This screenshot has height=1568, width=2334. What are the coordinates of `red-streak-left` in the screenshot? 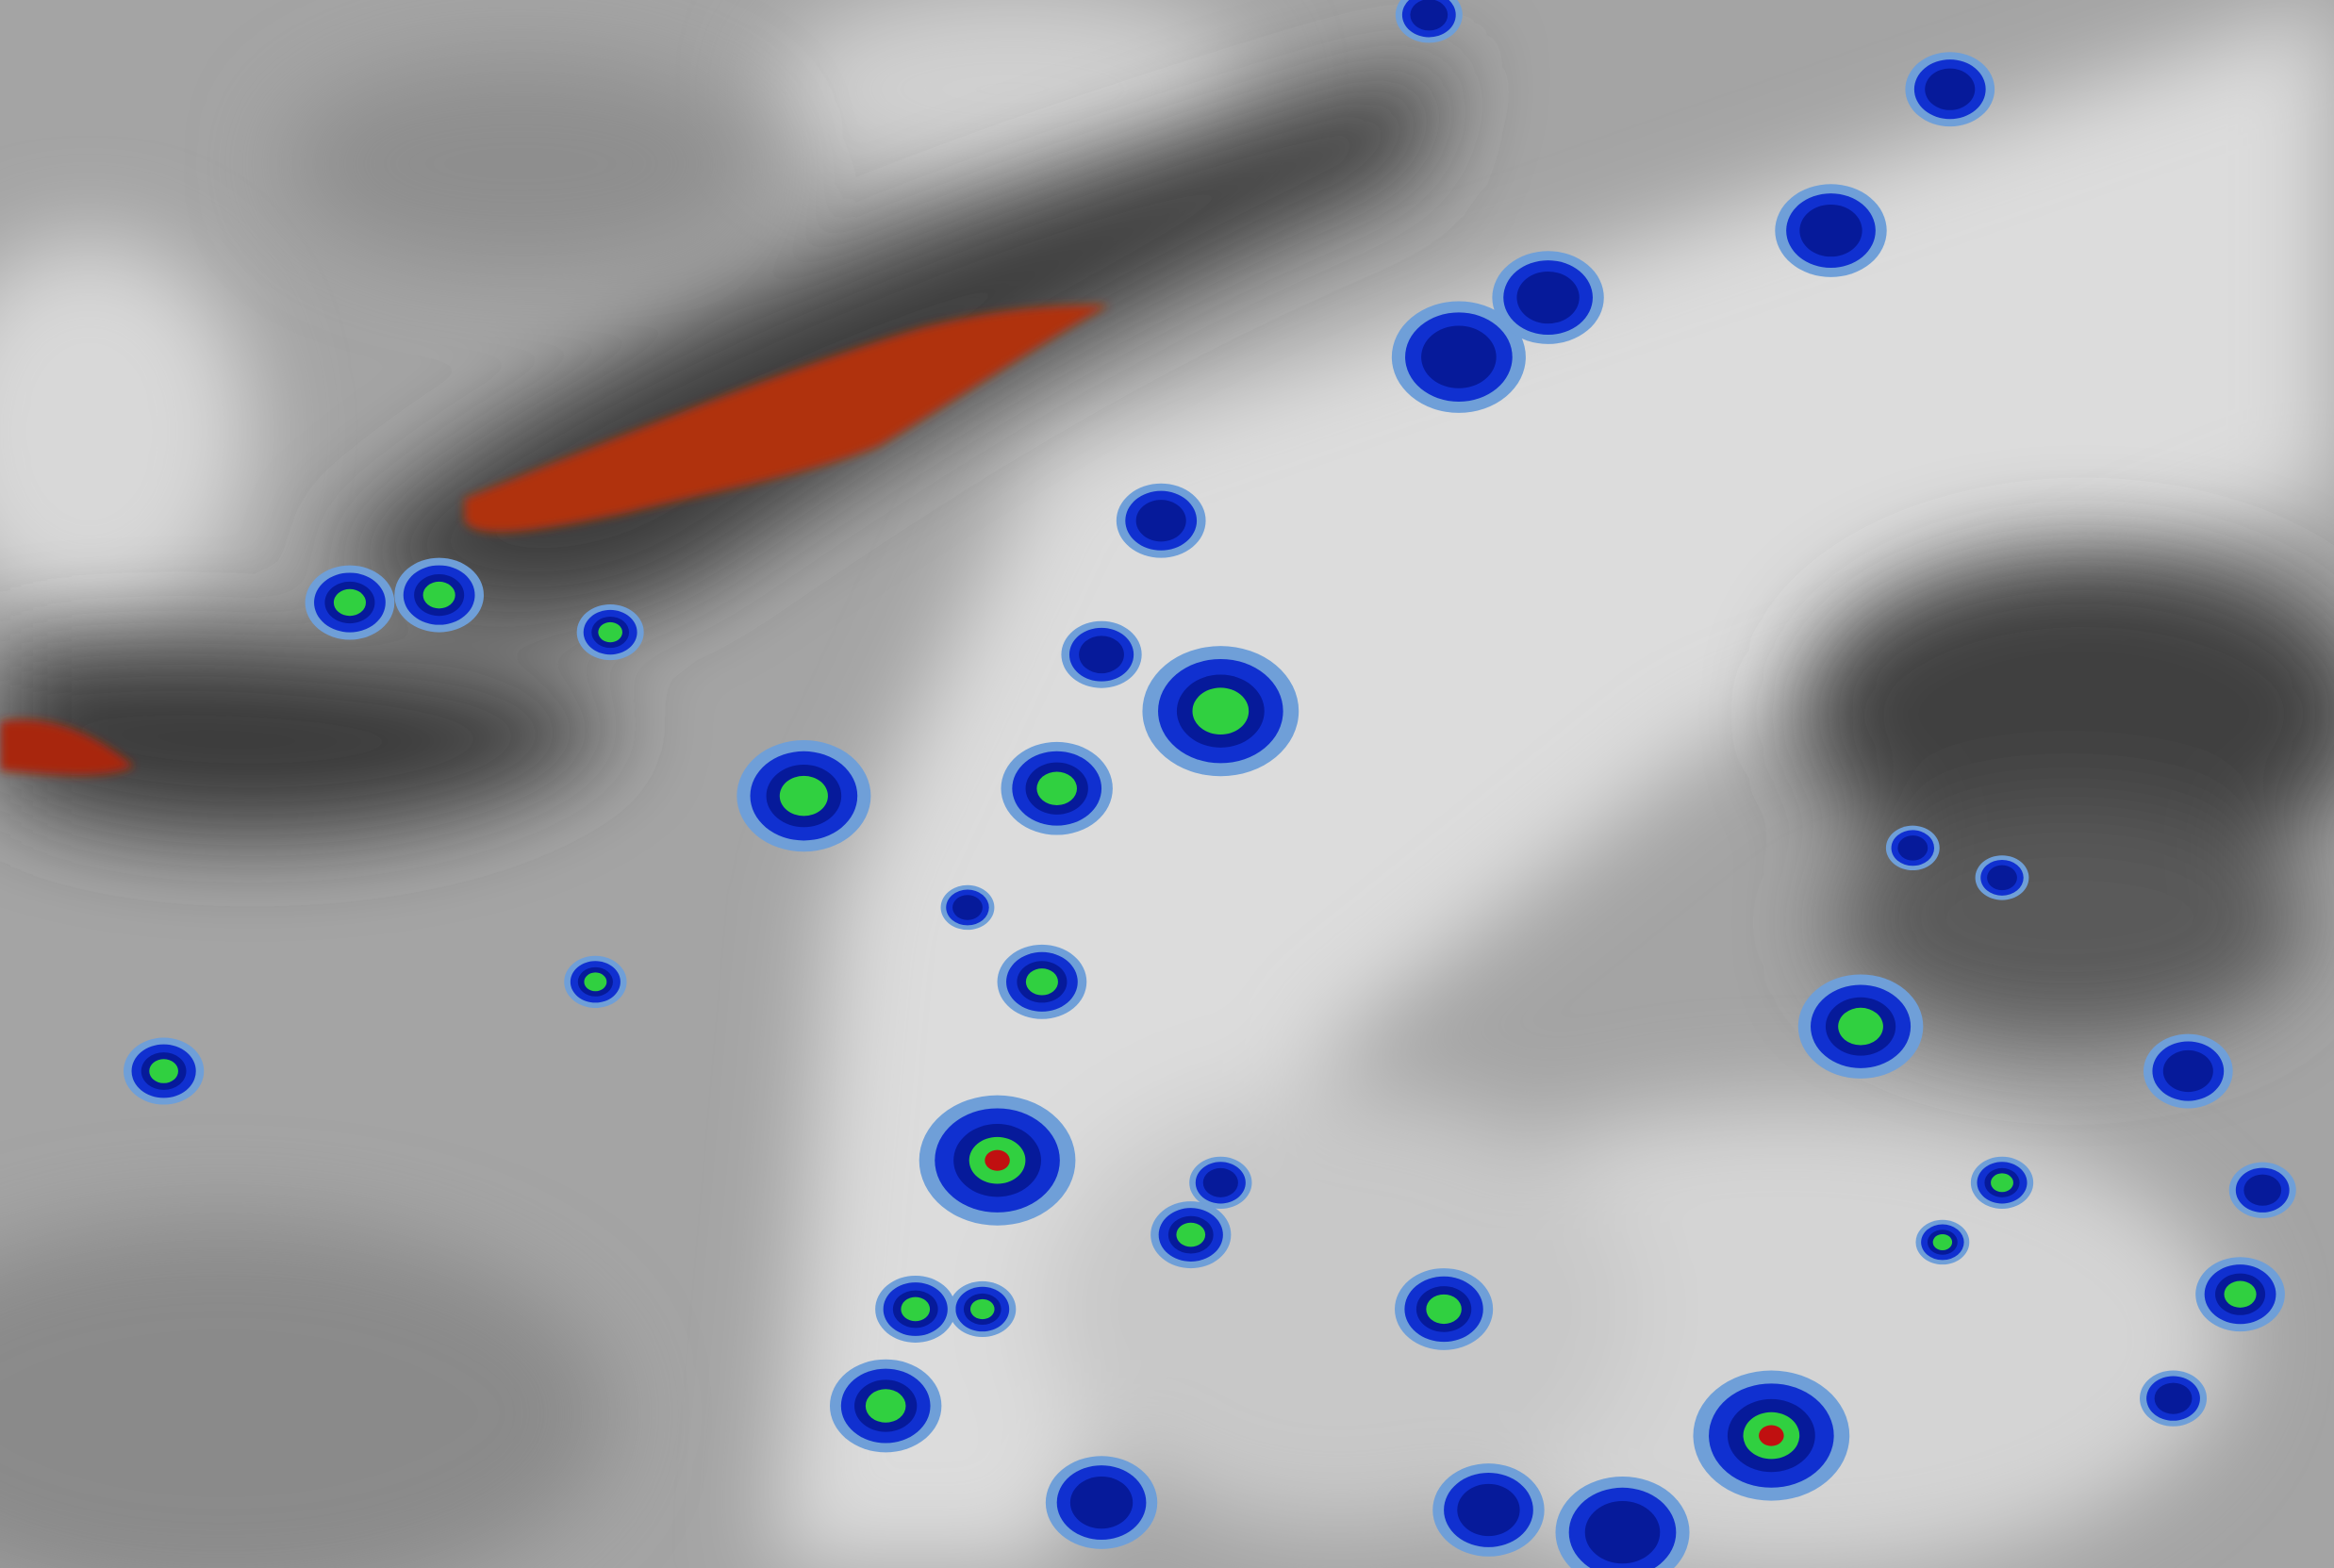 It's located at (67, 748).